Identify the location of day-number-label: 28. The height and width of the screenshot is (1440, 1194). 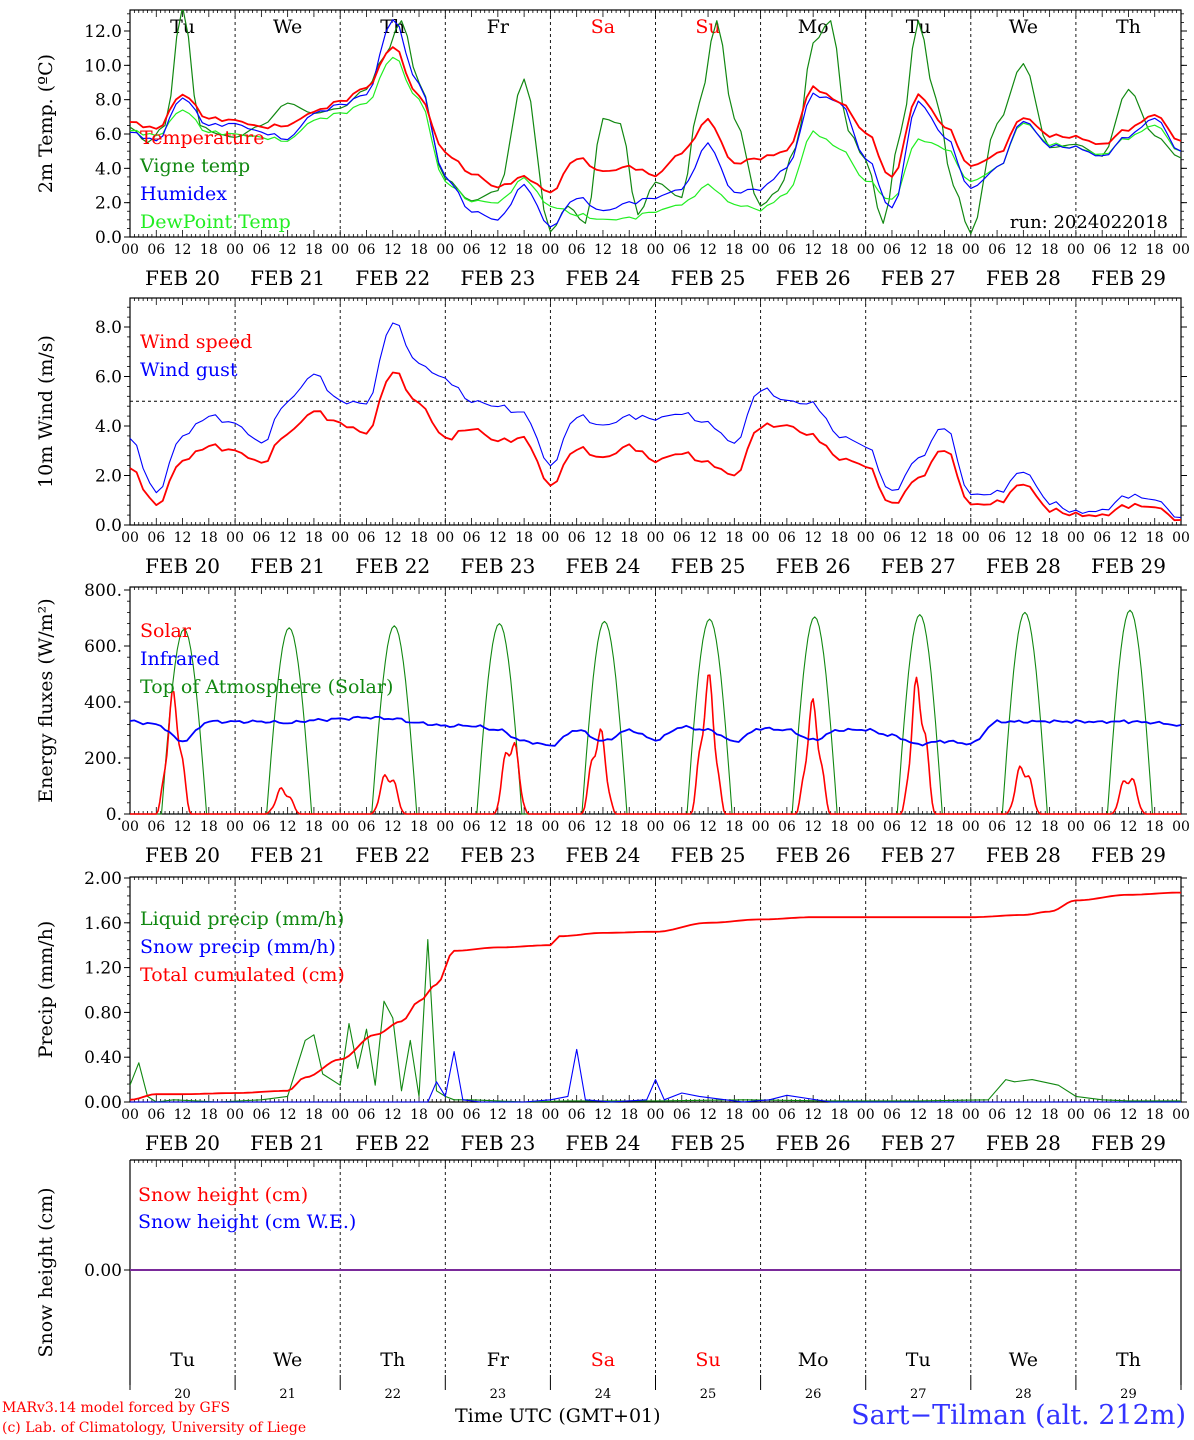
(1023, 1394).